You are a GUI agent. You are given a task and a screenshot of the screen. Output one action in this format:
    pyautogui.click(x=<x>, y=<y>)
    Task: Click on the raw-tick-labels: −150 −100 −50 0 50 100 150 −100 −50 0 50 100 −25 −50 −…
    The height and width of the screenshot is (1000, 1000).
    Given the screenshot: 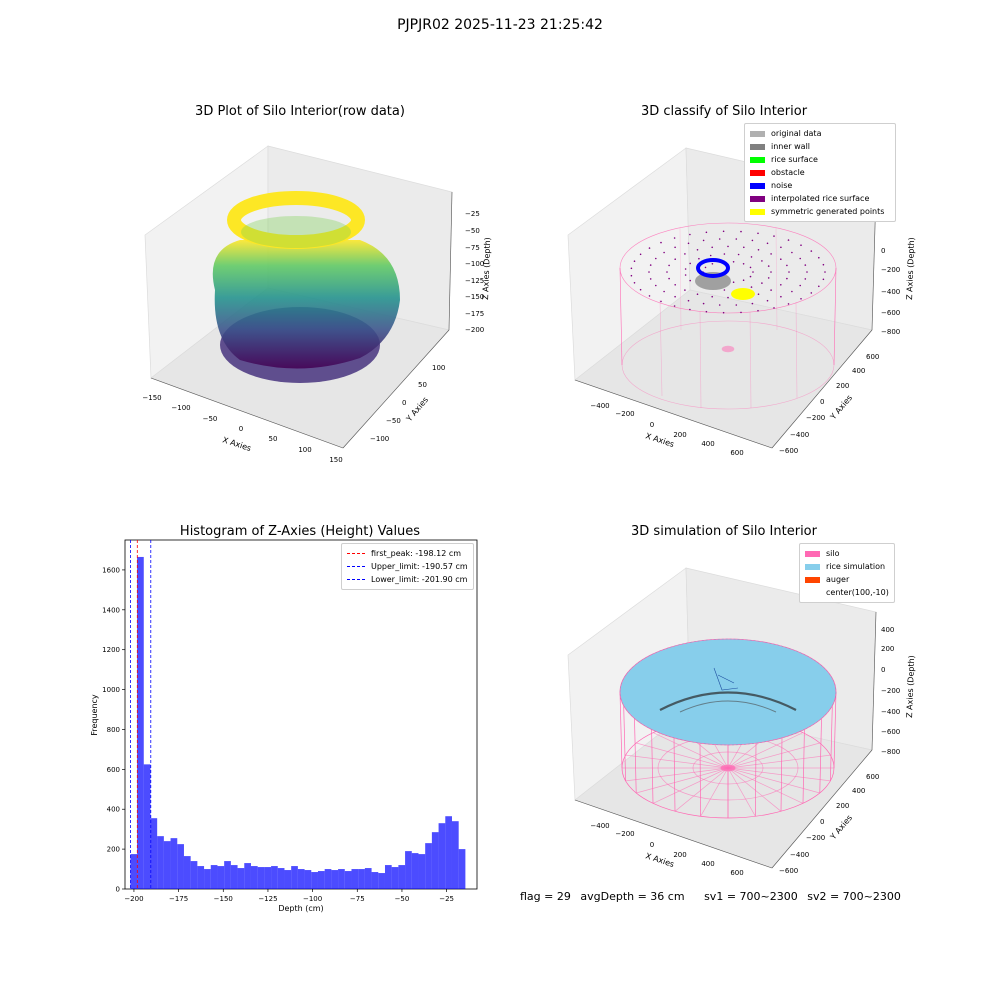 What is the action you would take?
    pyautogui.click(x=313, y=337)
    